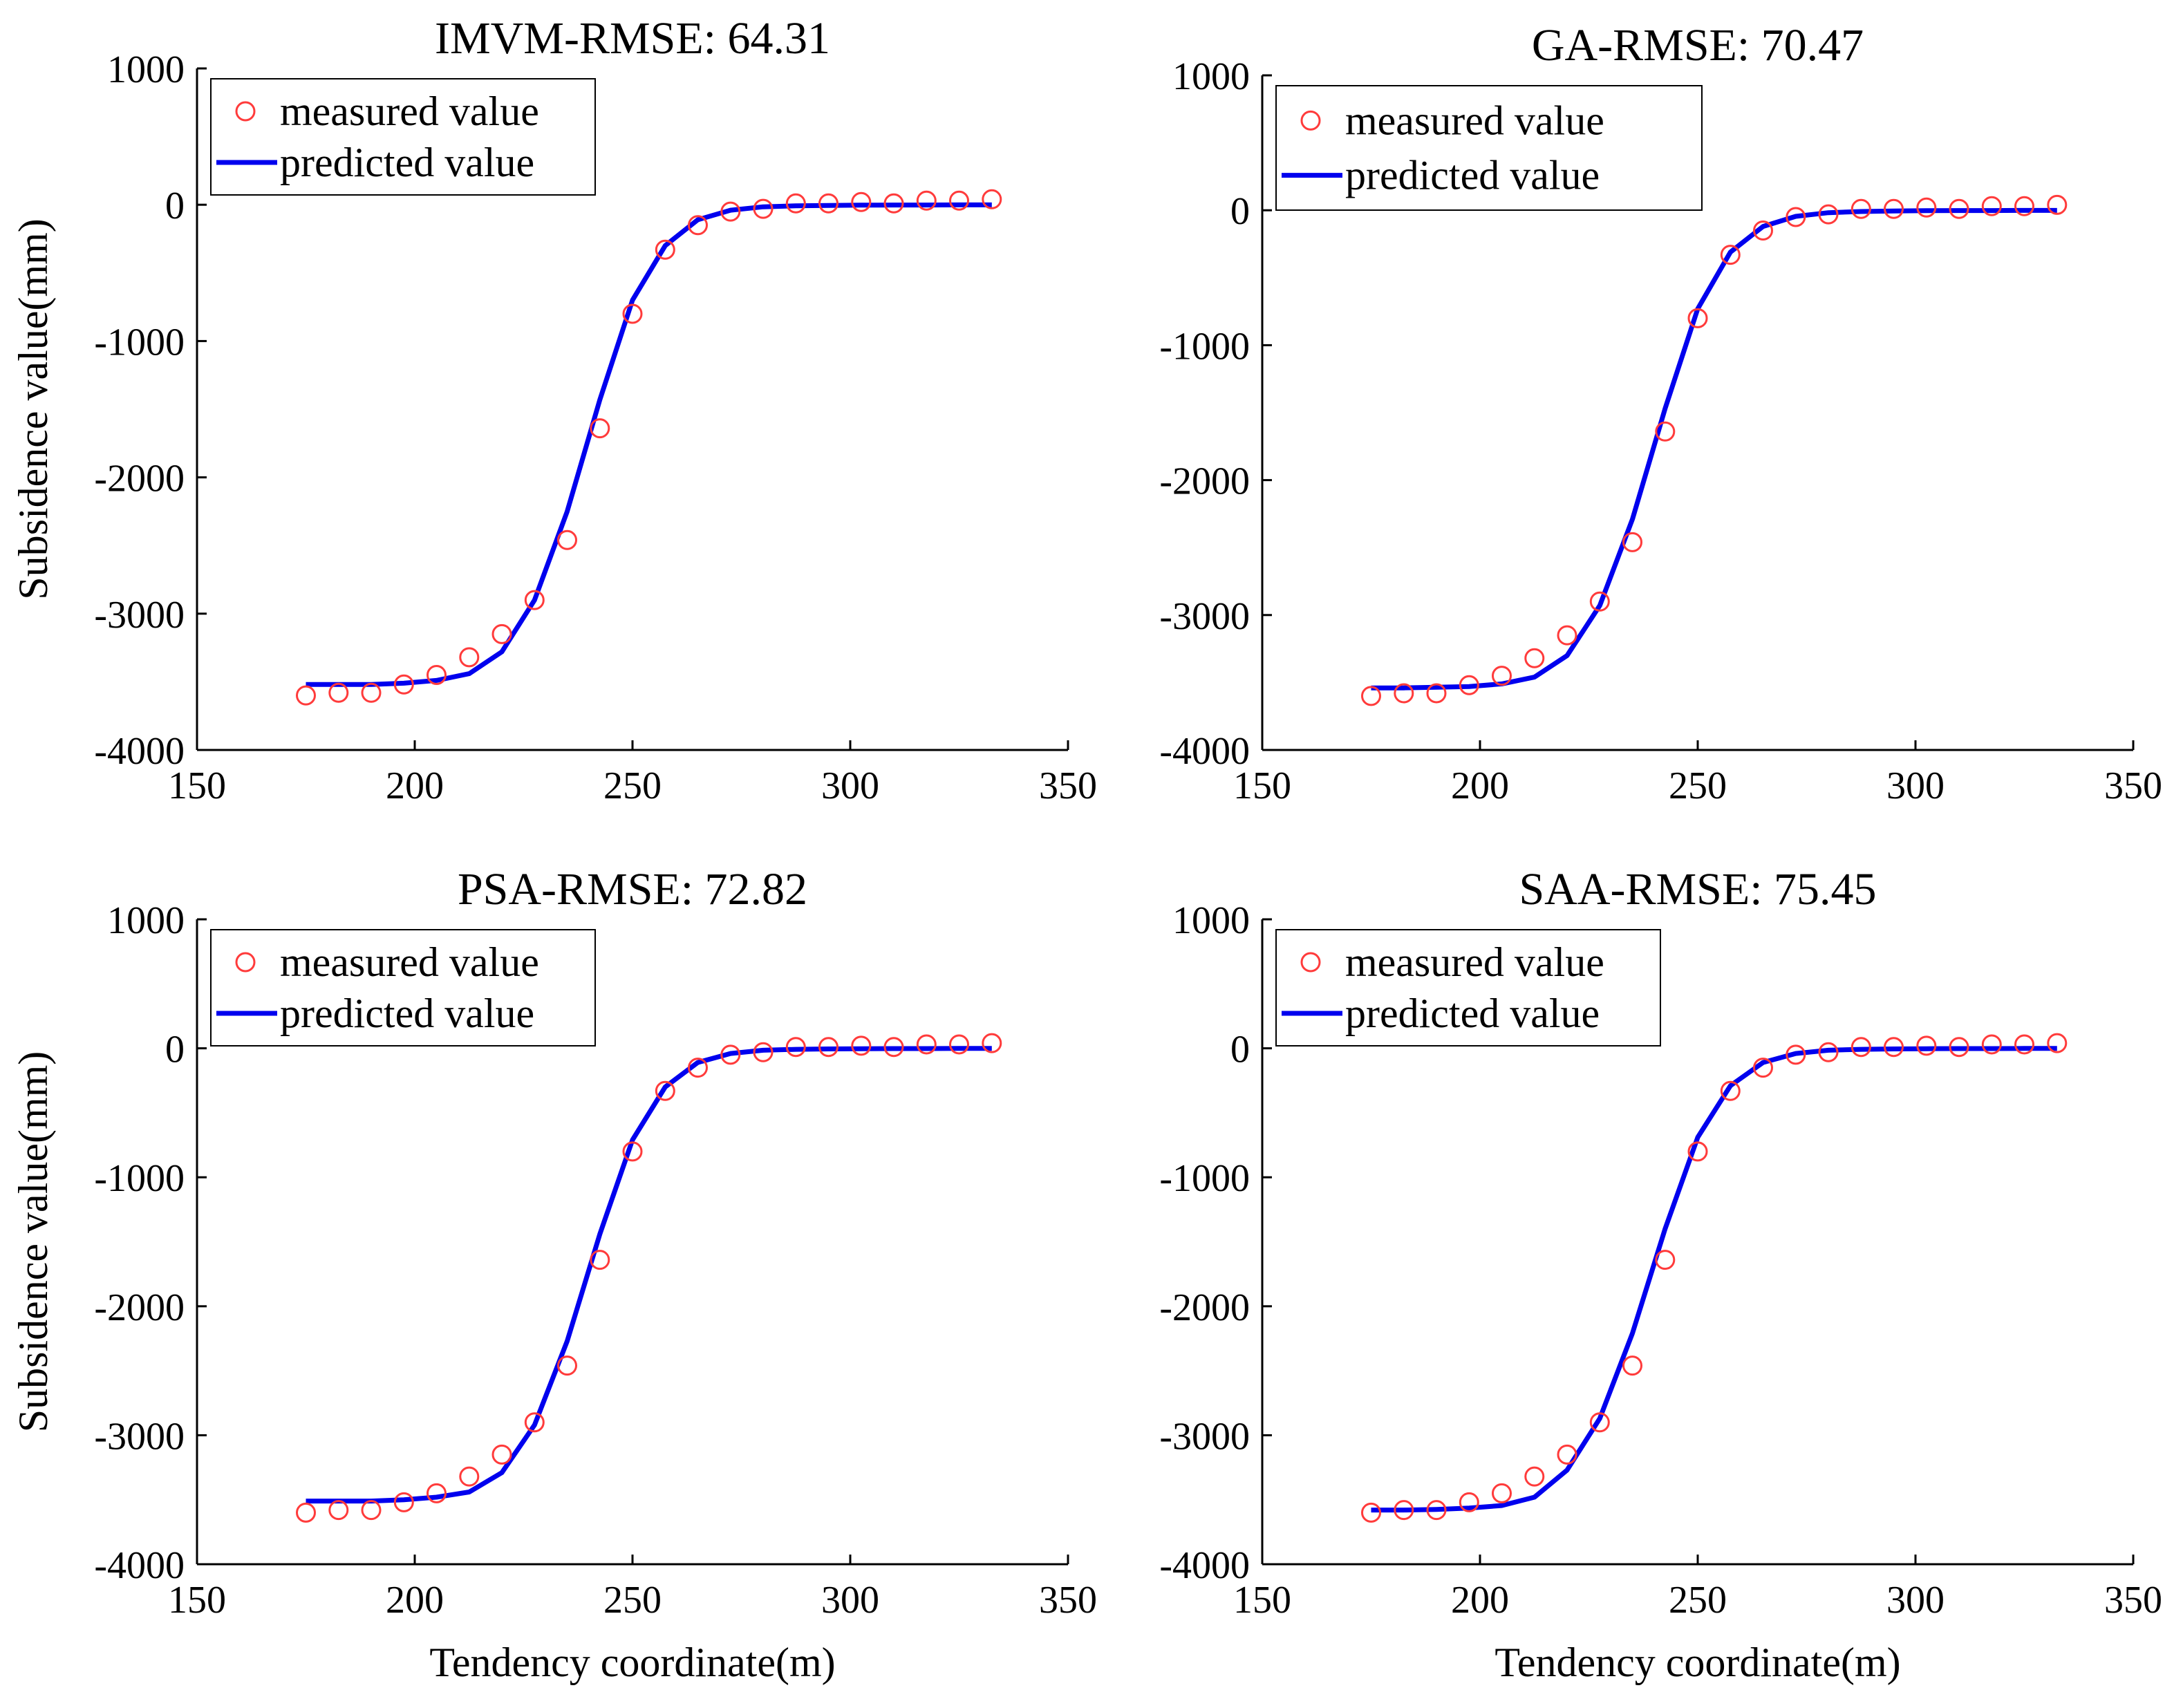  I want to click on chart-title: GA-RMSE: 70.47, so click(1698, 45).